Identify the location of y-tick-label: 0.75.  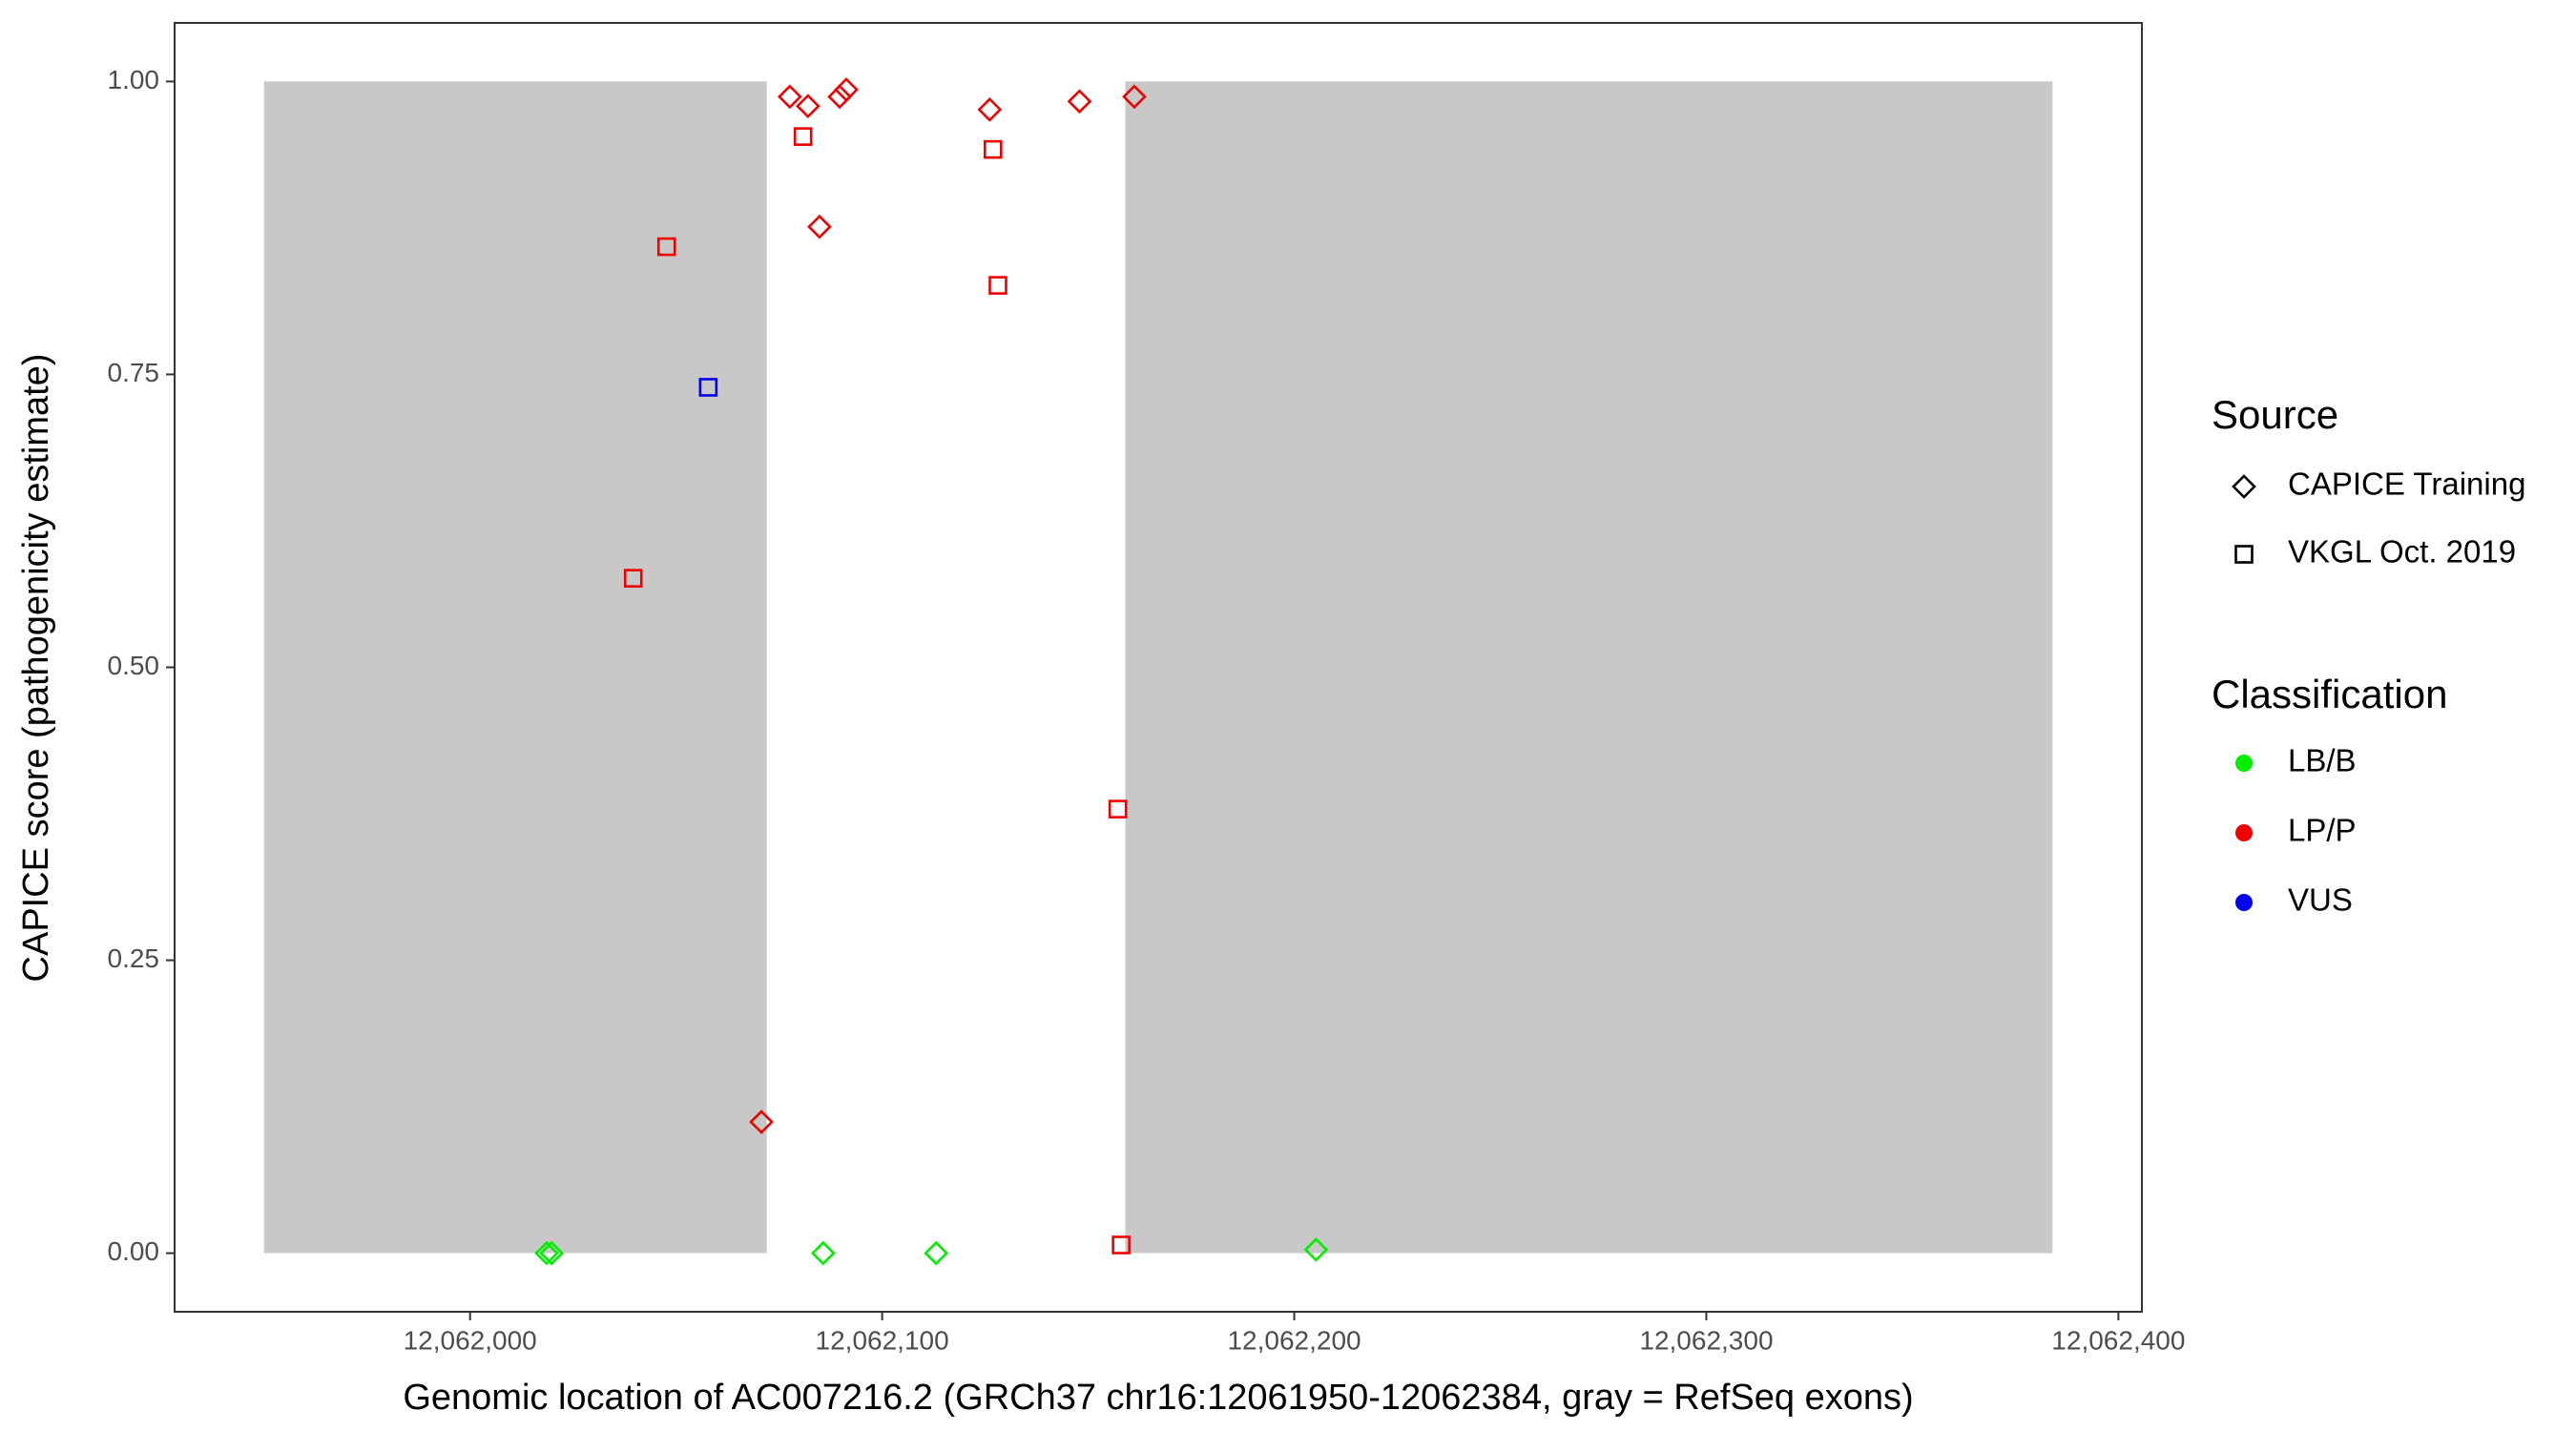
(134, 372).